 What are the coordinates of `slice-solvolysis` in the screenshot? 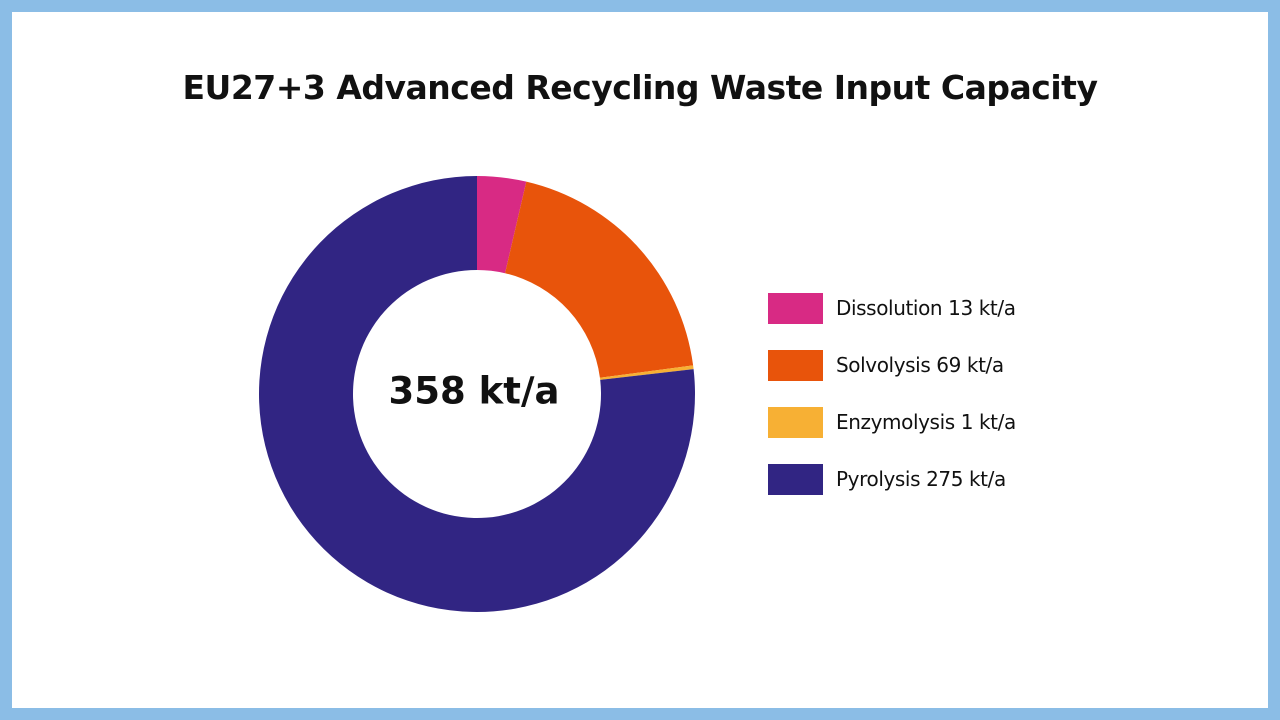 It's located at (599, 279).